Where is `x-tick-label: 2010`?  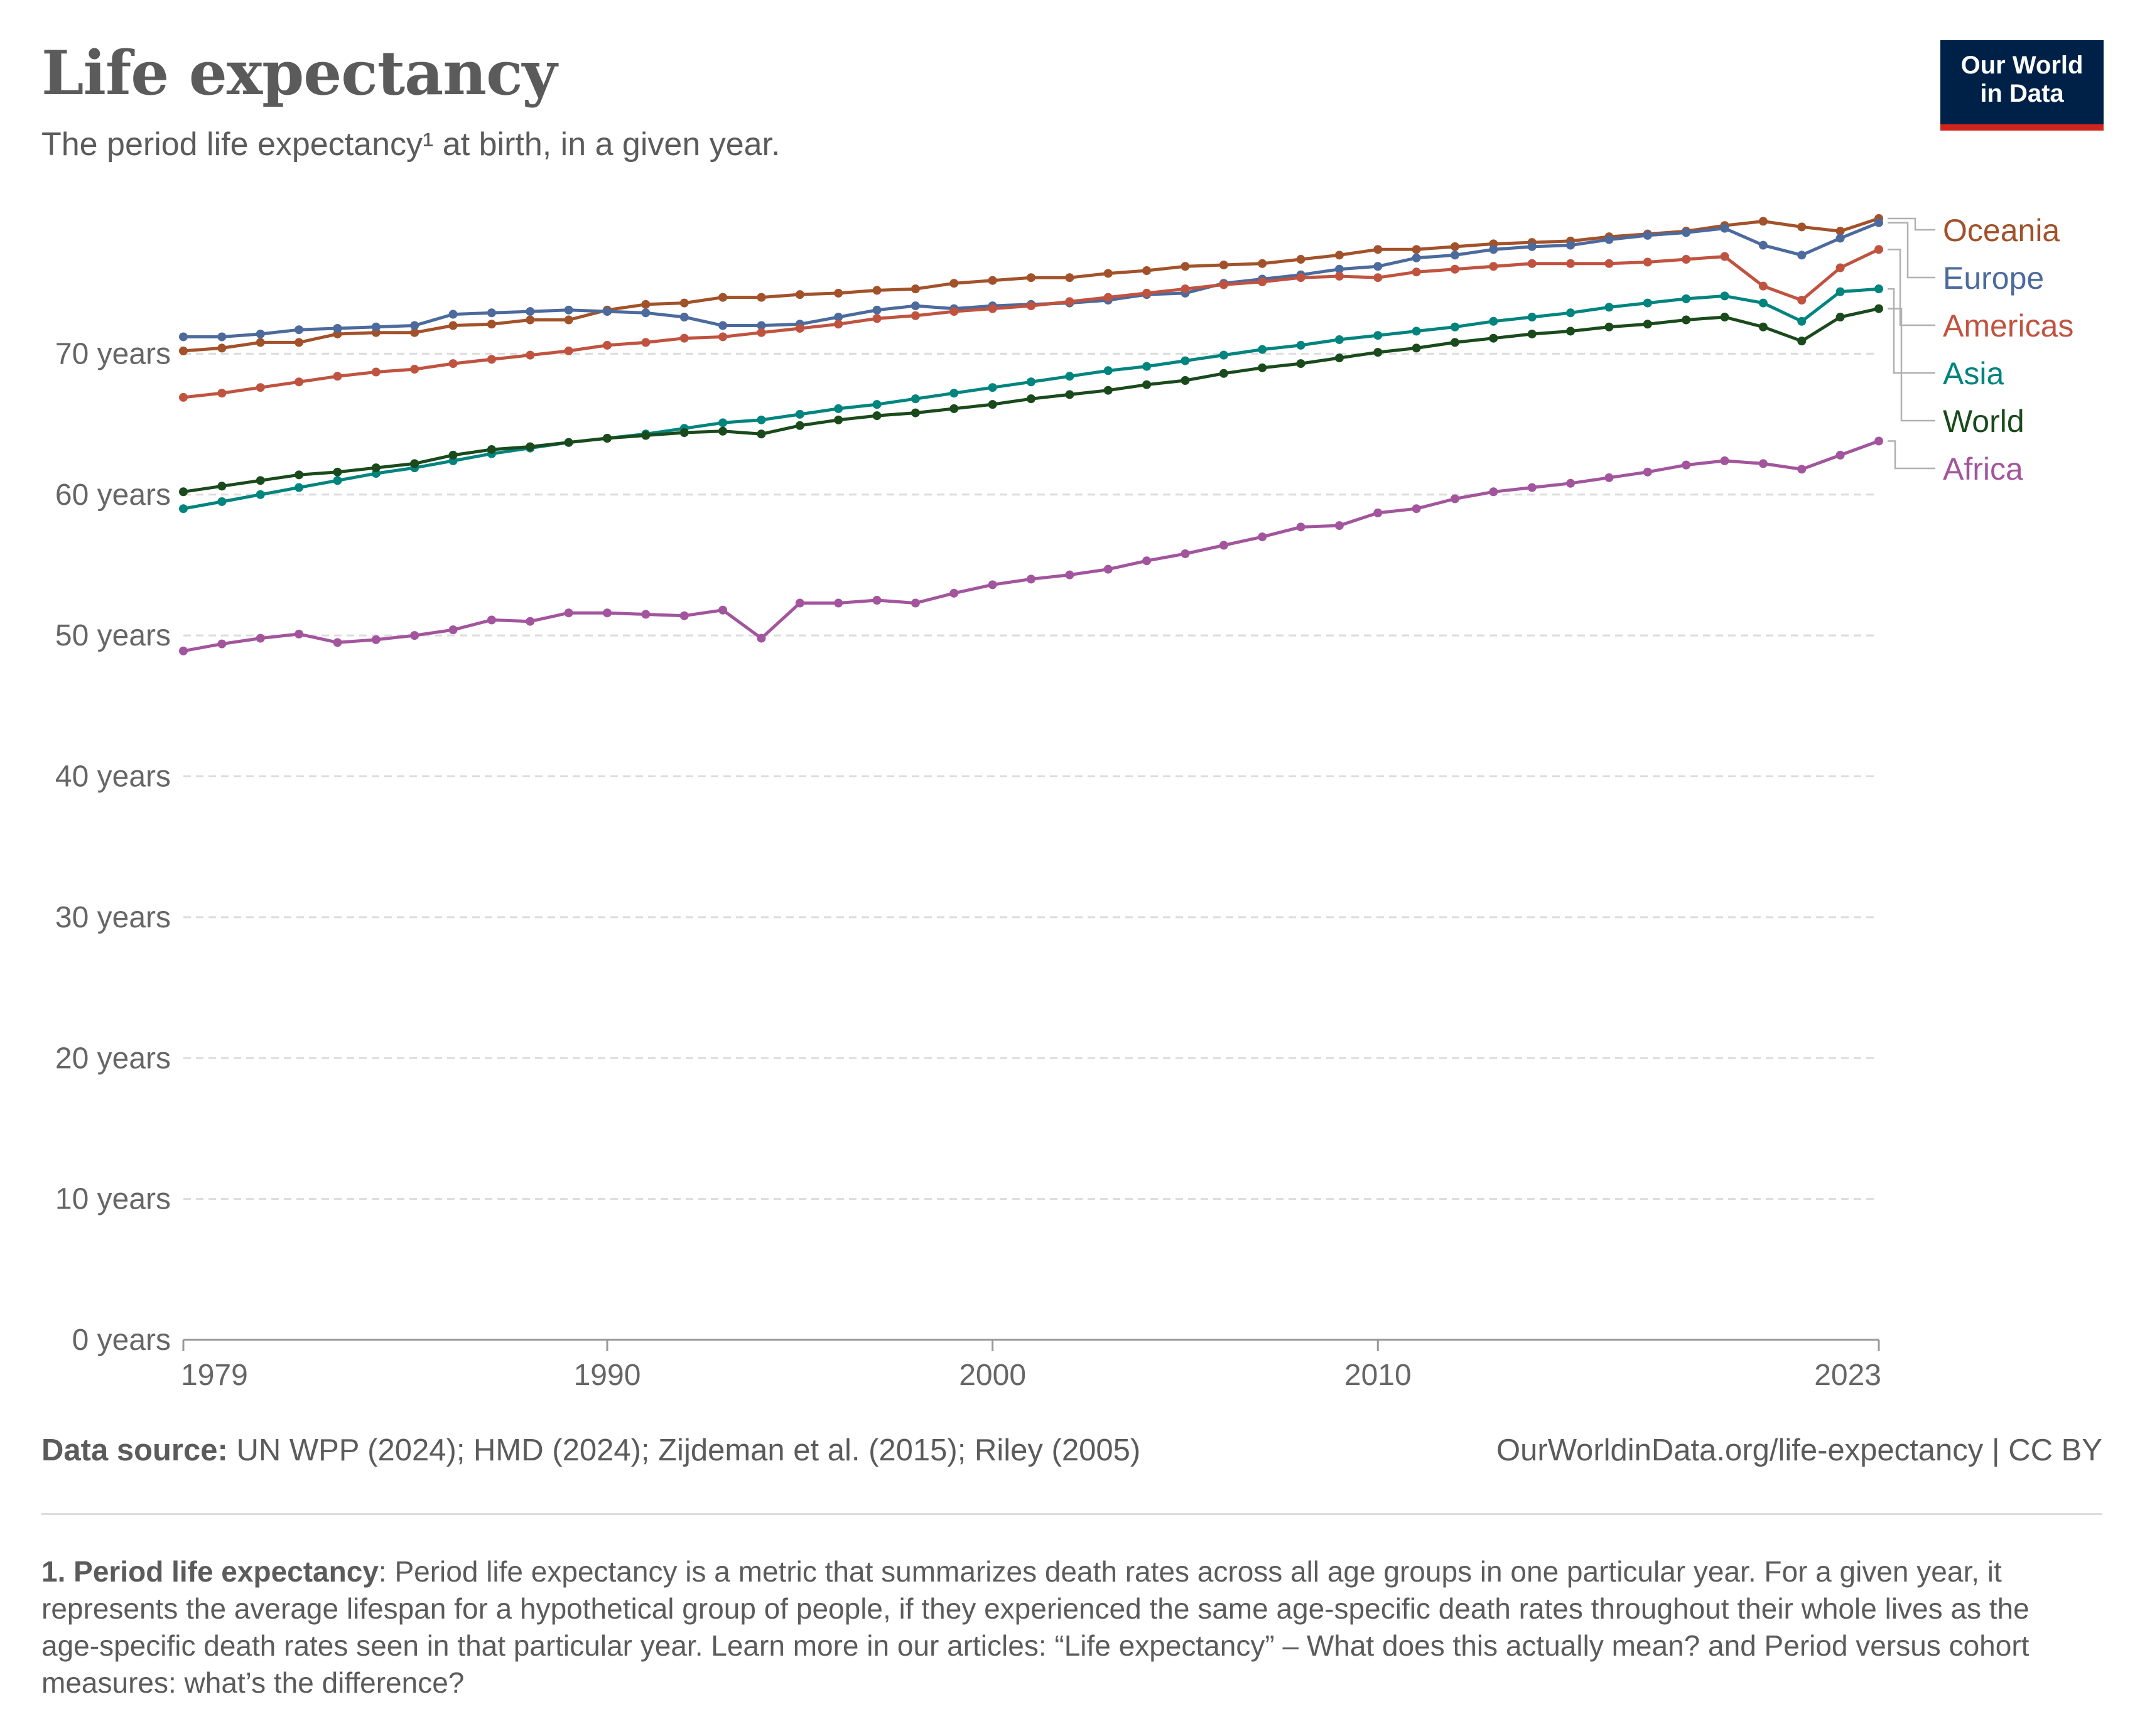
x-tick-label: 2010 is located at coordinates (1378, 1375).